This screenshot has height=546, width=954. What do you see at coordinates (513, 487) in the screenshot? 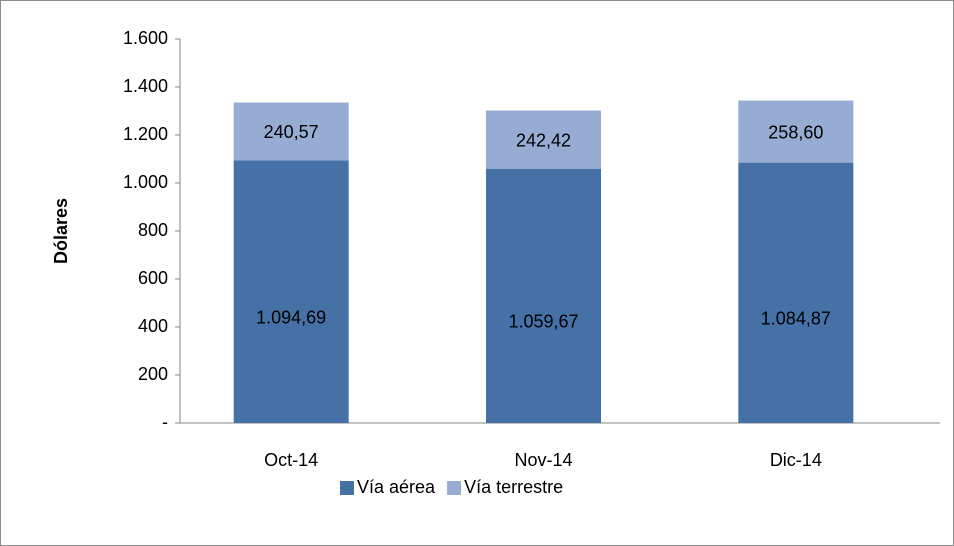
I see `legend-label: Vía terrestre` at bounding box center [513, 487].